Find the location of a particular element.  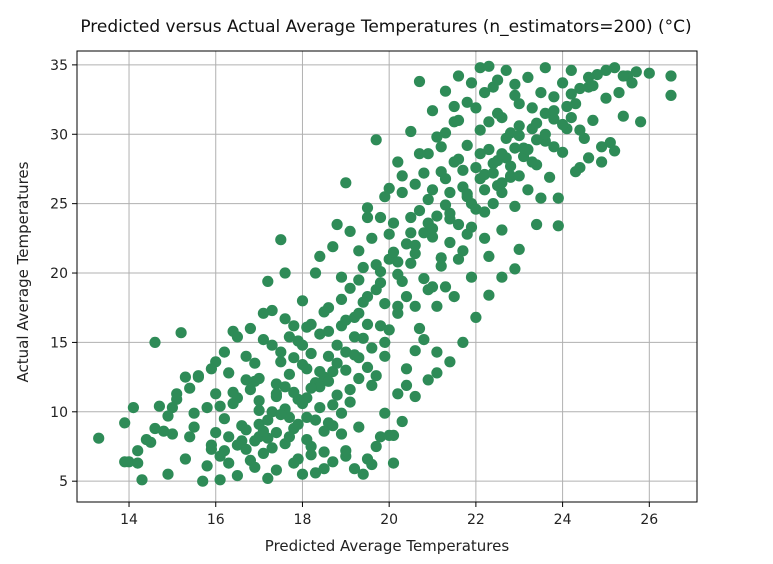

x-tick-label: 14 is located at coordinates (129, 520).